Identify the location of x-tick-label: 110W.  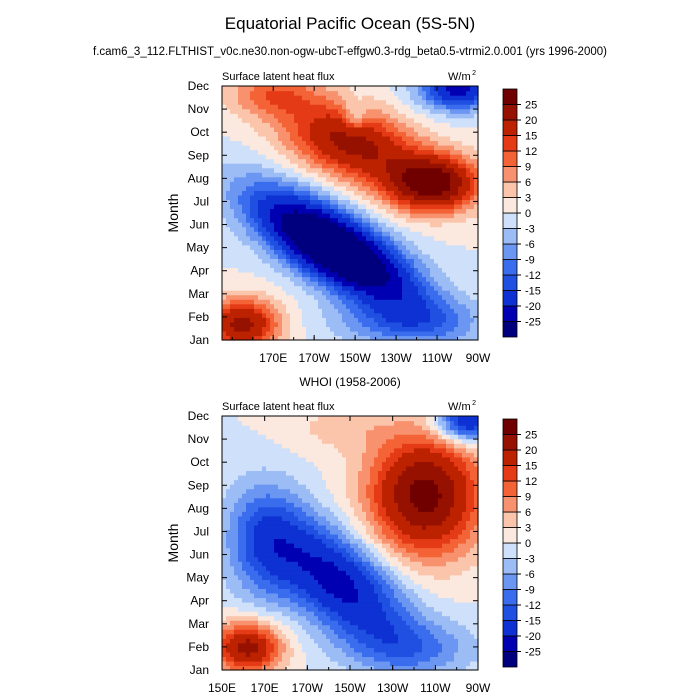
(437, 358).